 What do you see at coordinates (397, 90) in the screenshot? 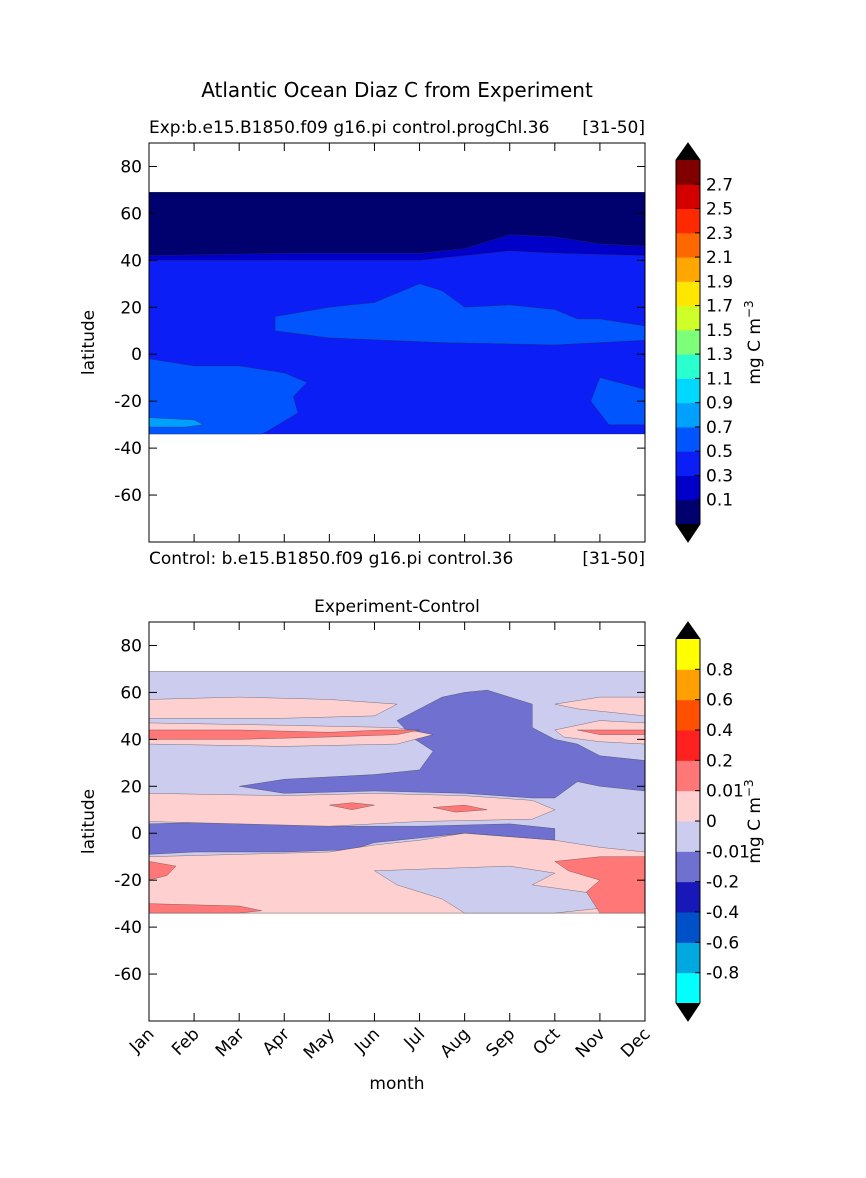
I see `figure-title: Atlantic Ocean Diaz C from Experiment` at bounding box center [397, 90].